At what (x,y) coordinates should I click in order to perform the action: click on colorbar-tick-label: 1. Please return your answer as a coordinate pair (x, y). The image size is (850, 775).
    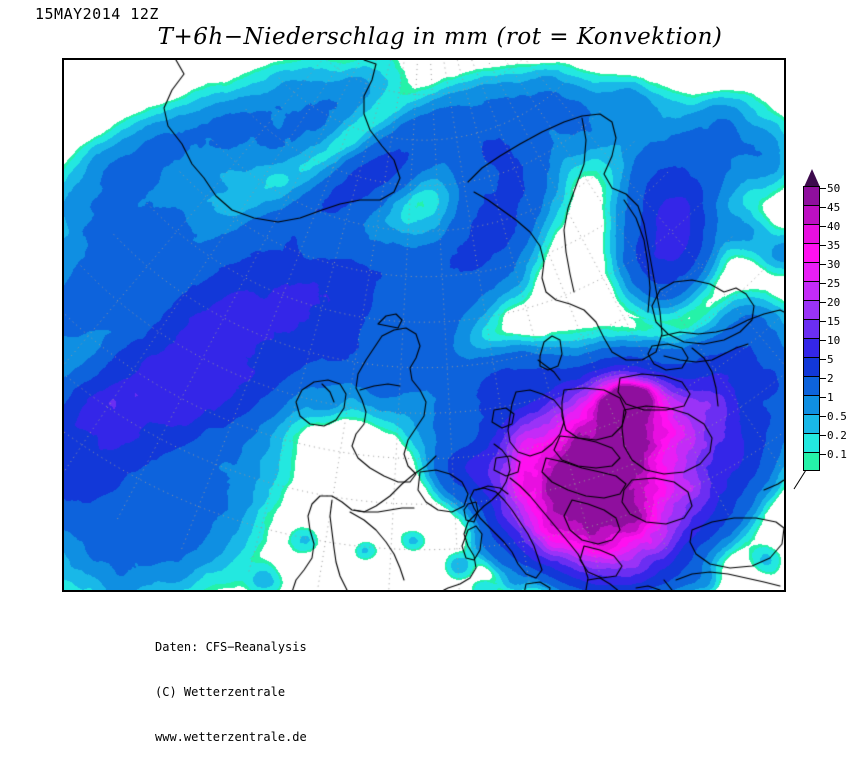
    Looking at the image, I should click on (830, 397).